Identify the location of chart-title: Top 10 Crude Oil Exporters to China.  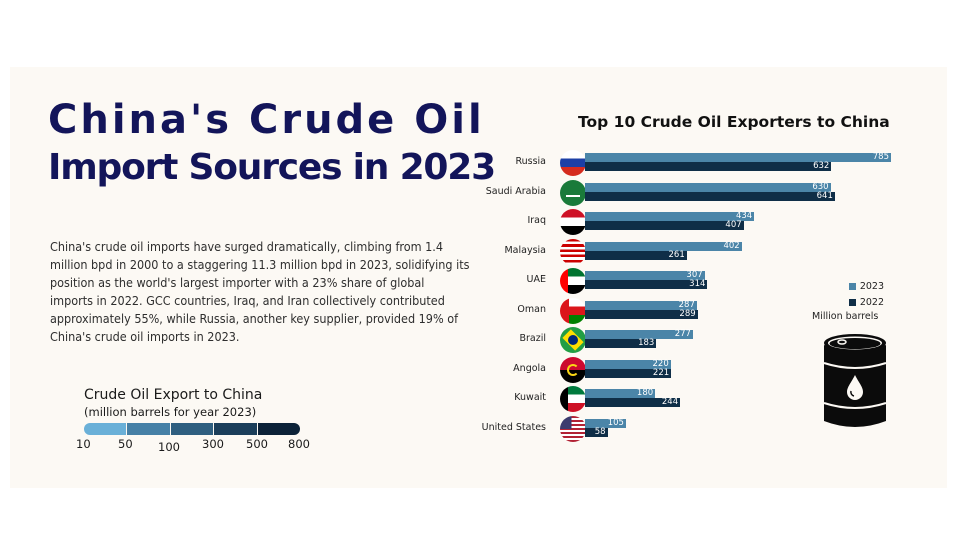
(734, 122).